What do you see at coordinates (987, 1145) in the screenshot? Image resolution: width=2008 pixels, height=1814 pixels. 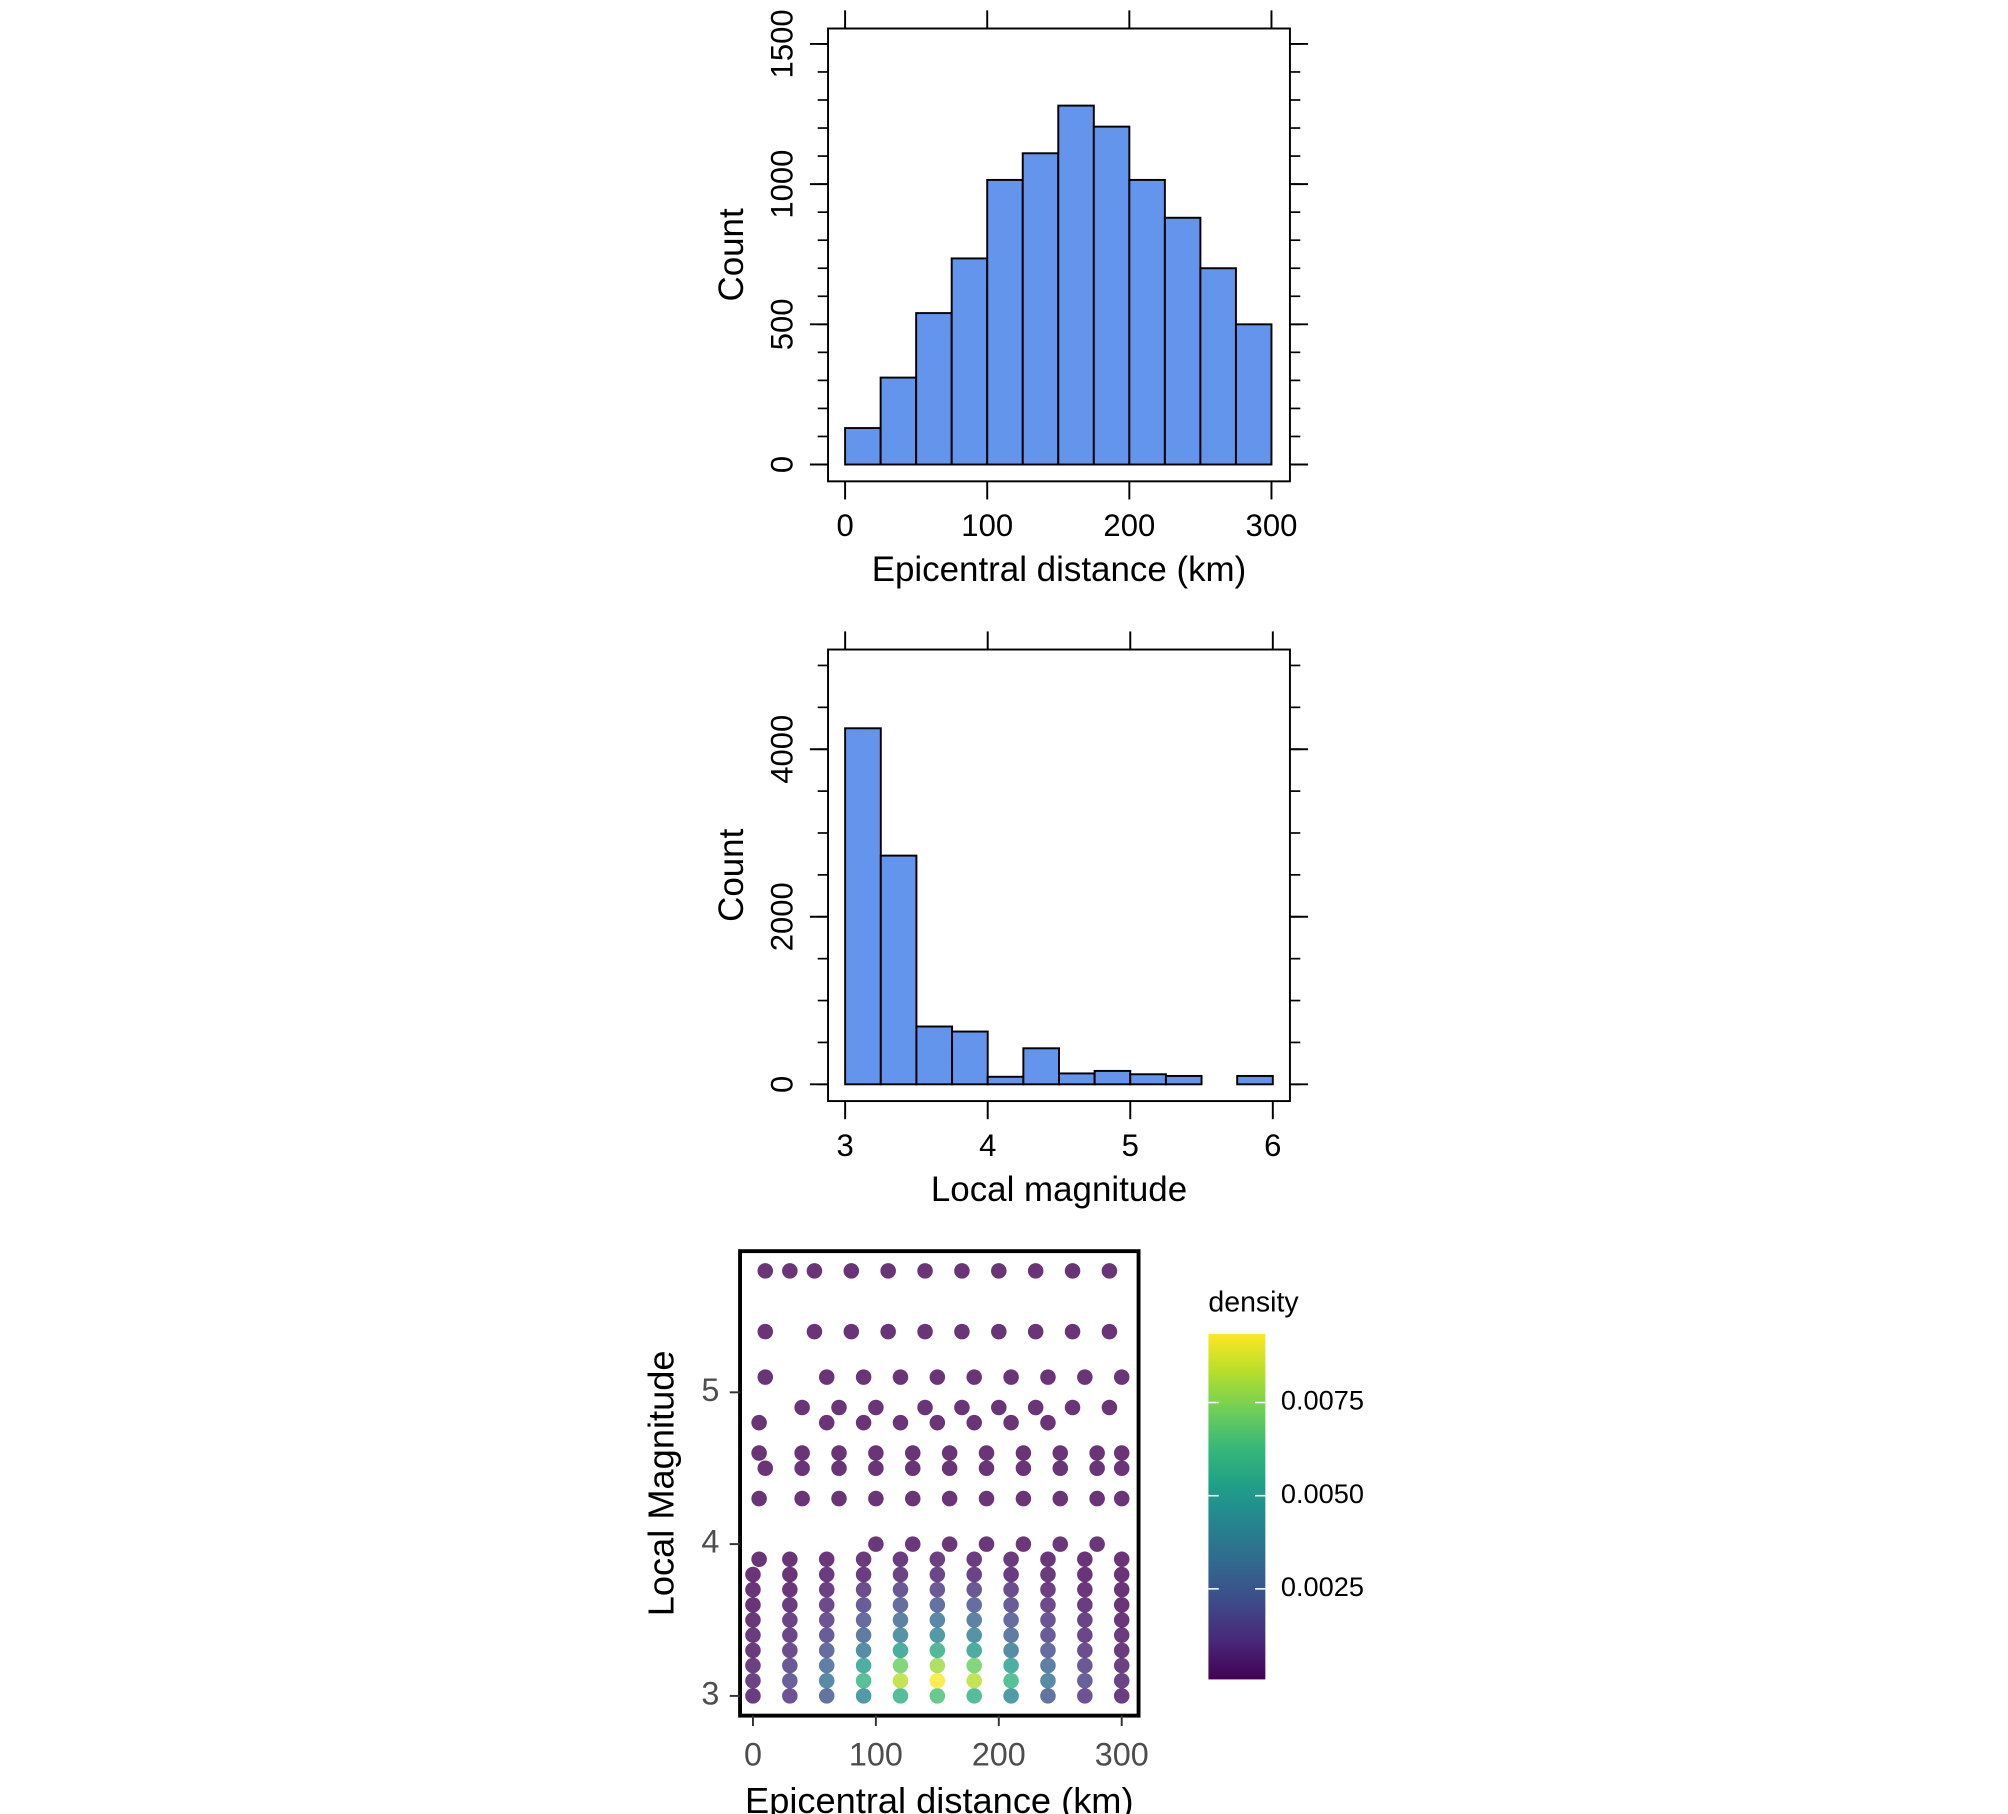 I see `x-tick-label: 4` at bounding box center [987, 1145].